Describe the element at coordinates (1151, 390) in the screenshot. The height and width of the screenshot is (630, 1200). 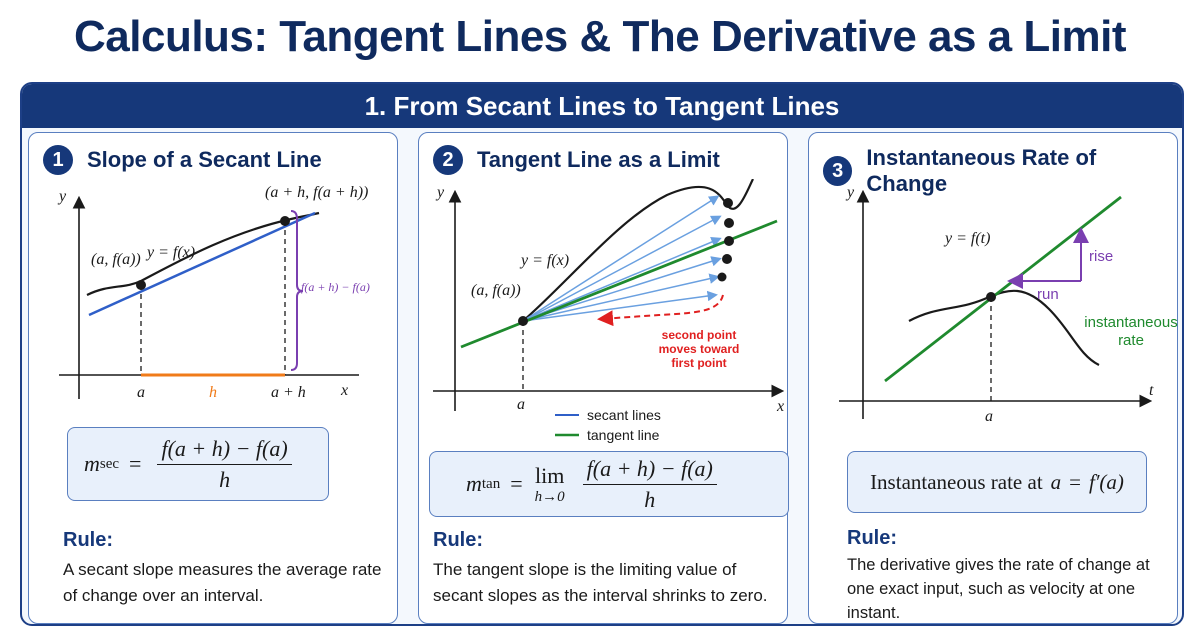
I see `x-axis-label: t` at that location.